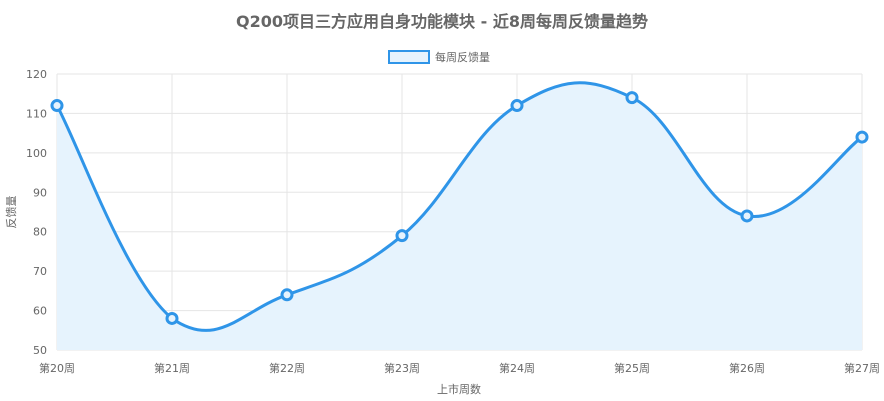 The height and width of the screenshot is (401, 884). Describe the element at coordinates (442, 21) in the screenshot. I see `chart-title: Q200项目三方应用自身功能模块 - 近8周每周反馈量趋势` at that location.